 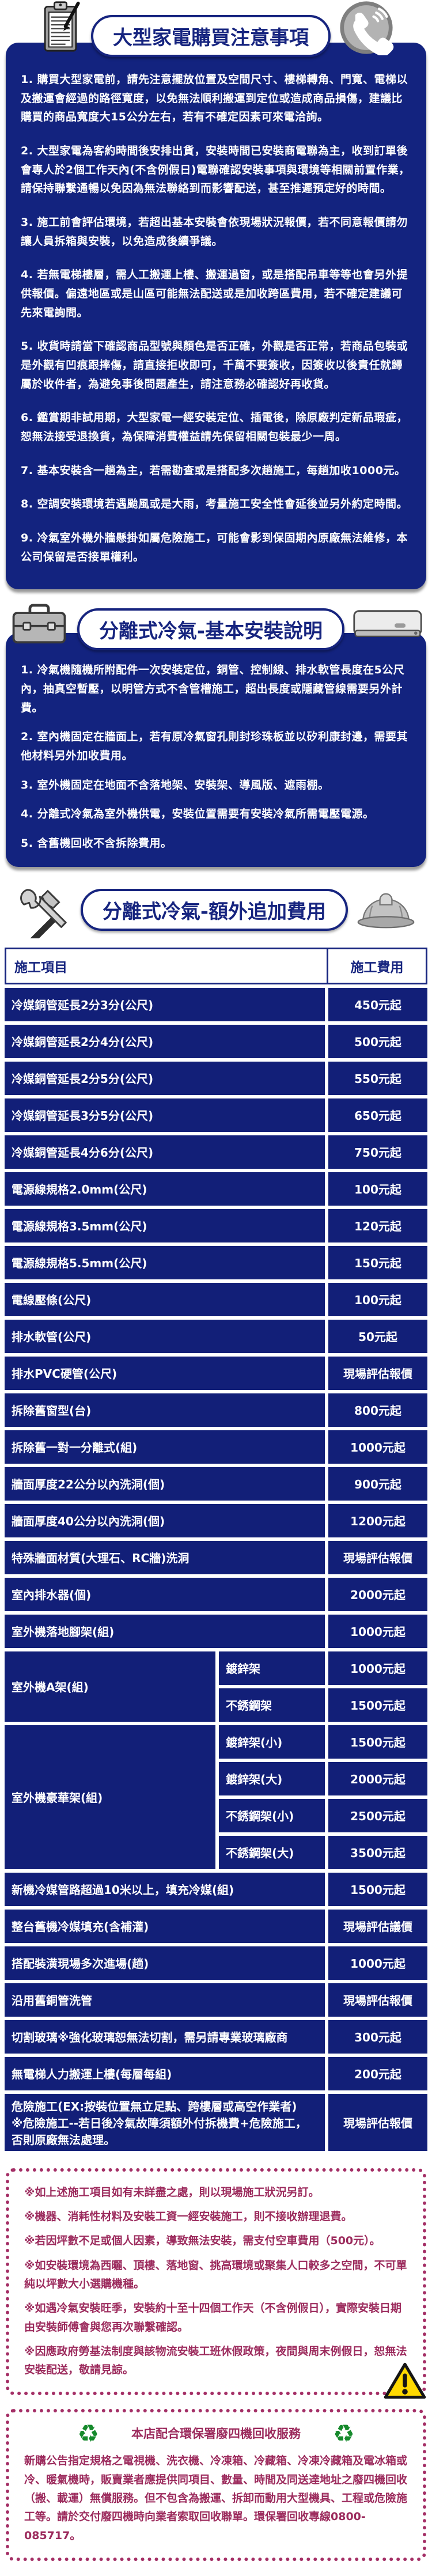 I want to click on purchase-notice-header: 大型家電購買注意事項, so click(x=216, y=32).